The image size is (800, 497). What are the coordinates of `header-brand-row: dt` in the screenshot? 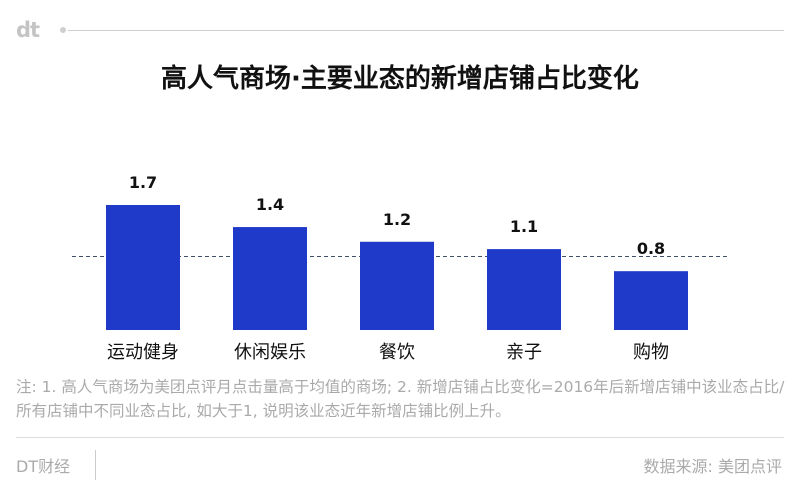 It's located at (400, 30).